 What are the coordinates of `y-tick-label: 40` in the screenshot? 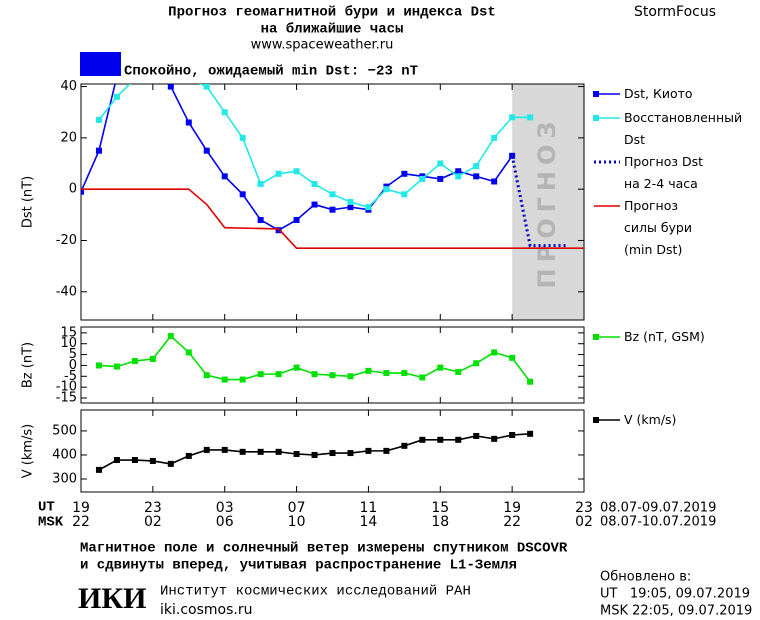 It's located at (68, 86).